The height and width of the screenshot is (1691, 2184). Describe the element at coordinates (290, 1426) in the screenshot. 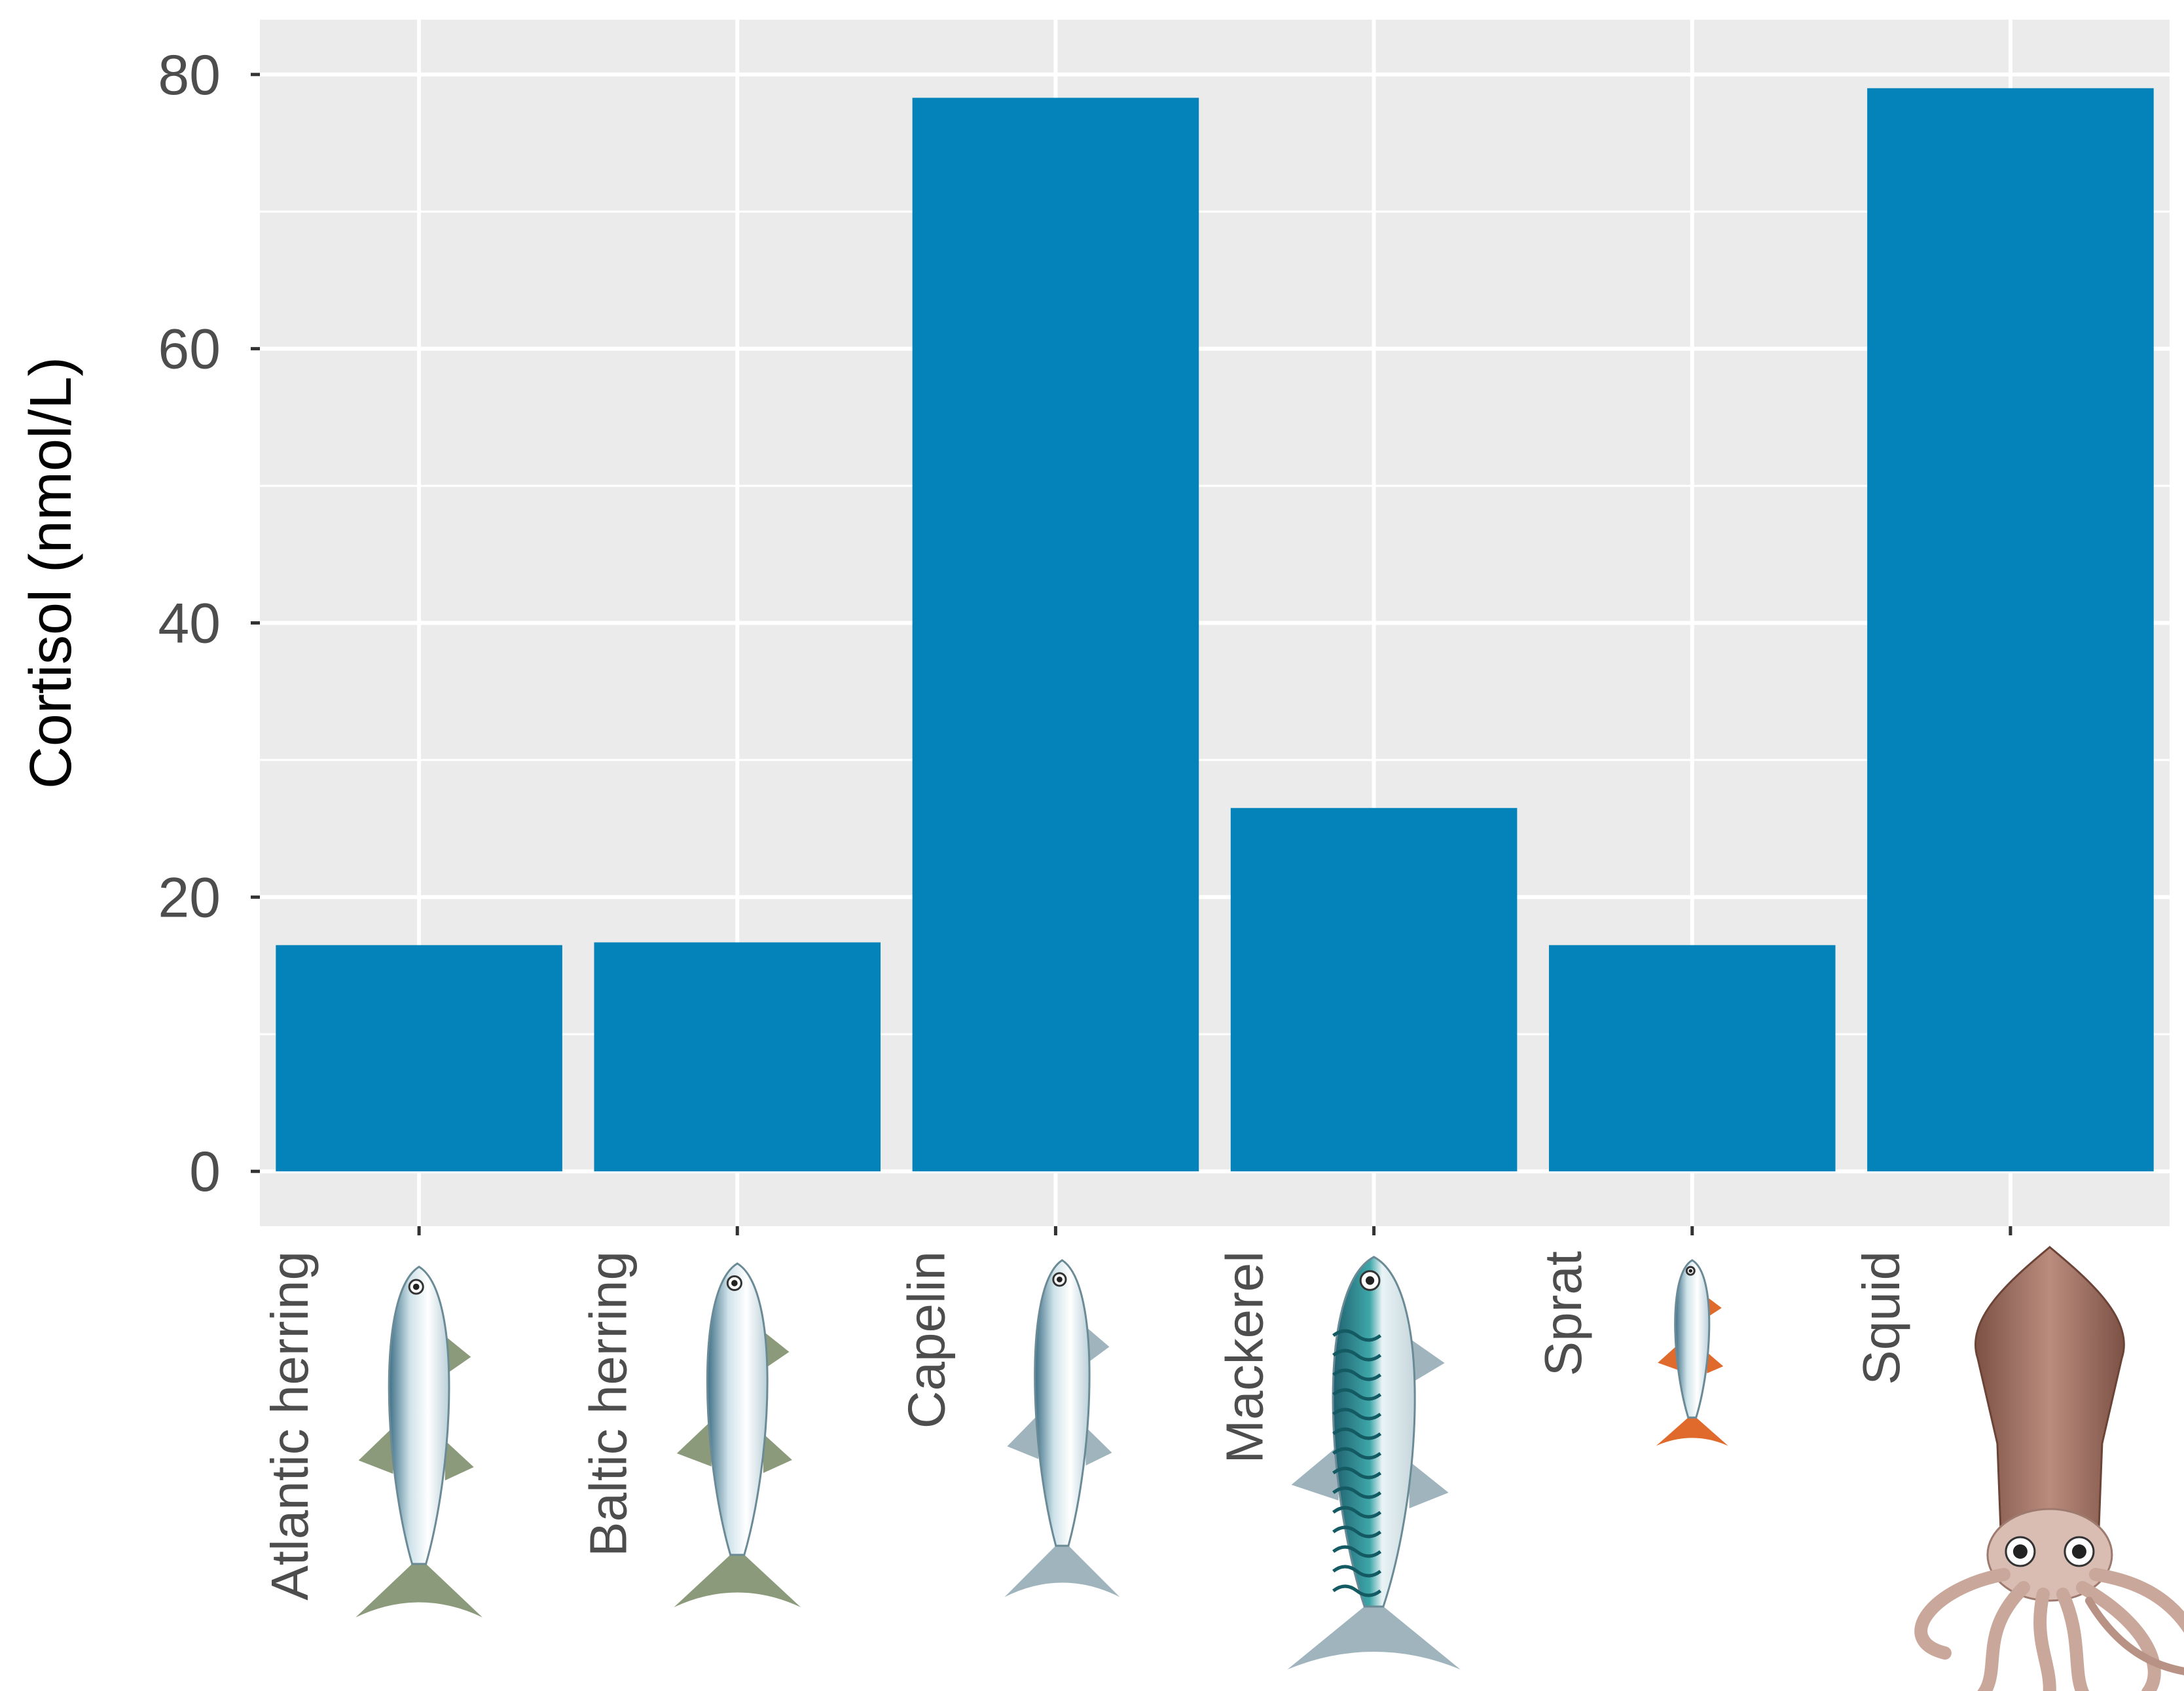

I see `x-tick-label: Atlantic herring` at that location.